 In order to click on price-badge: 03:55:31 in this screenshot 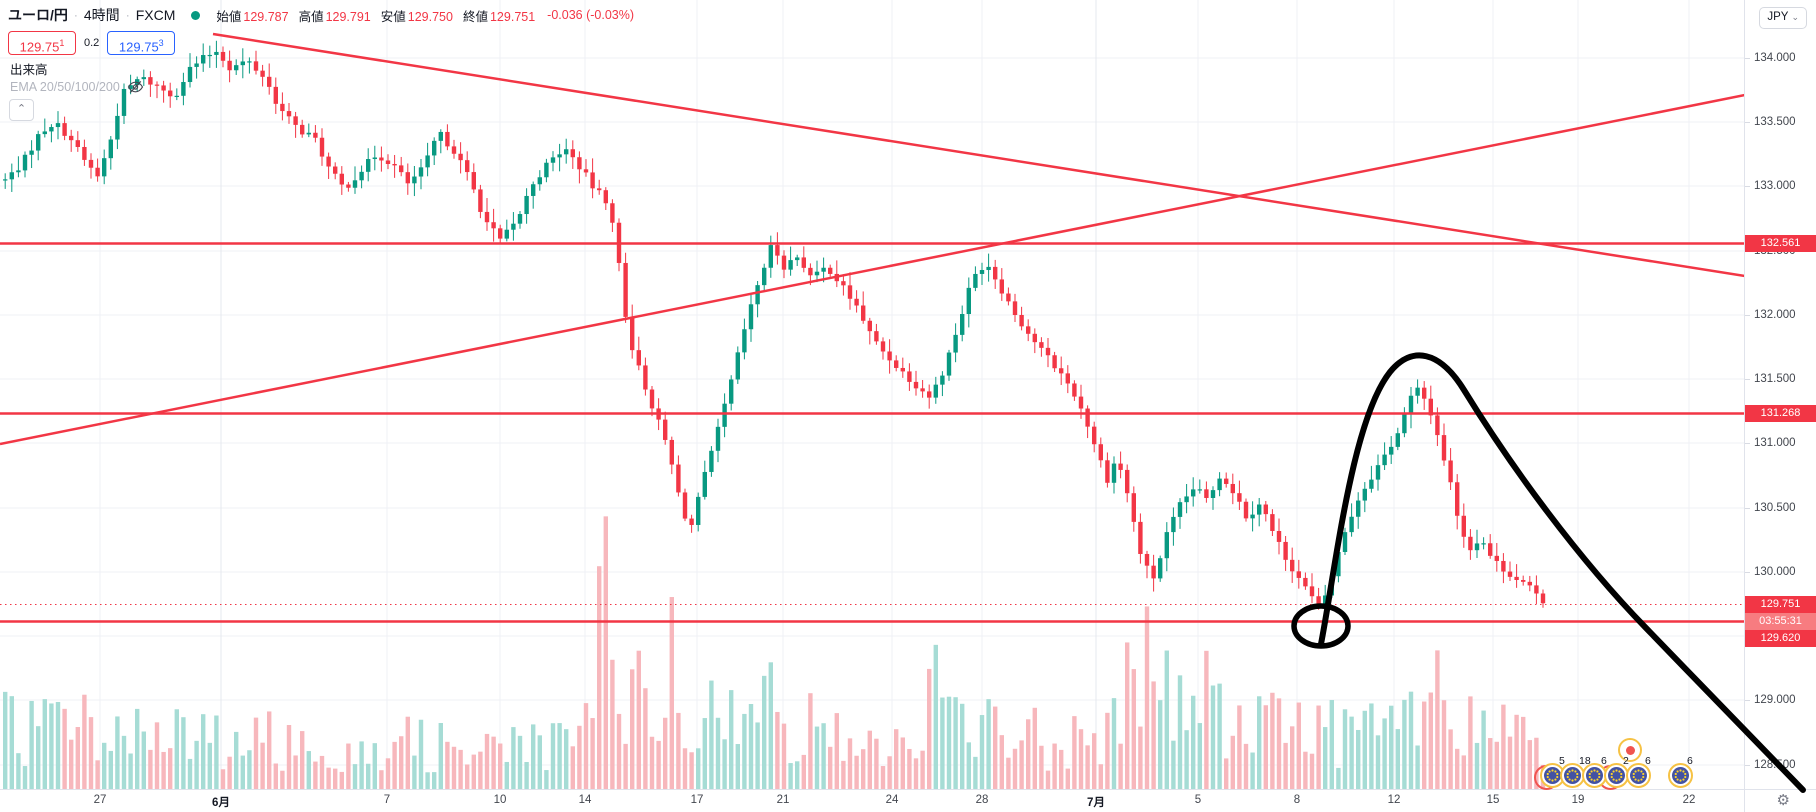, I will do `click(1780, 621)`.